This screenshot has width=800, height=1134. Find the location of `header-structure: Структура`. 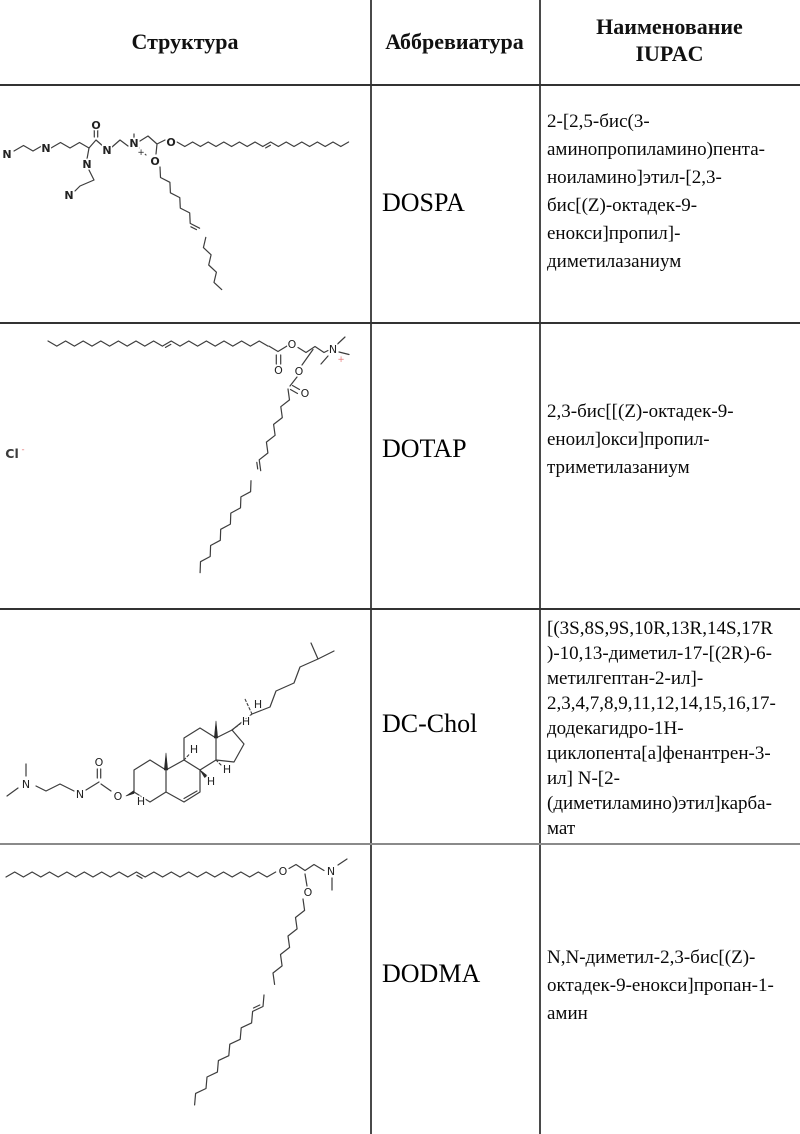

header-structure: Структура is located at coordinates (185, 41).